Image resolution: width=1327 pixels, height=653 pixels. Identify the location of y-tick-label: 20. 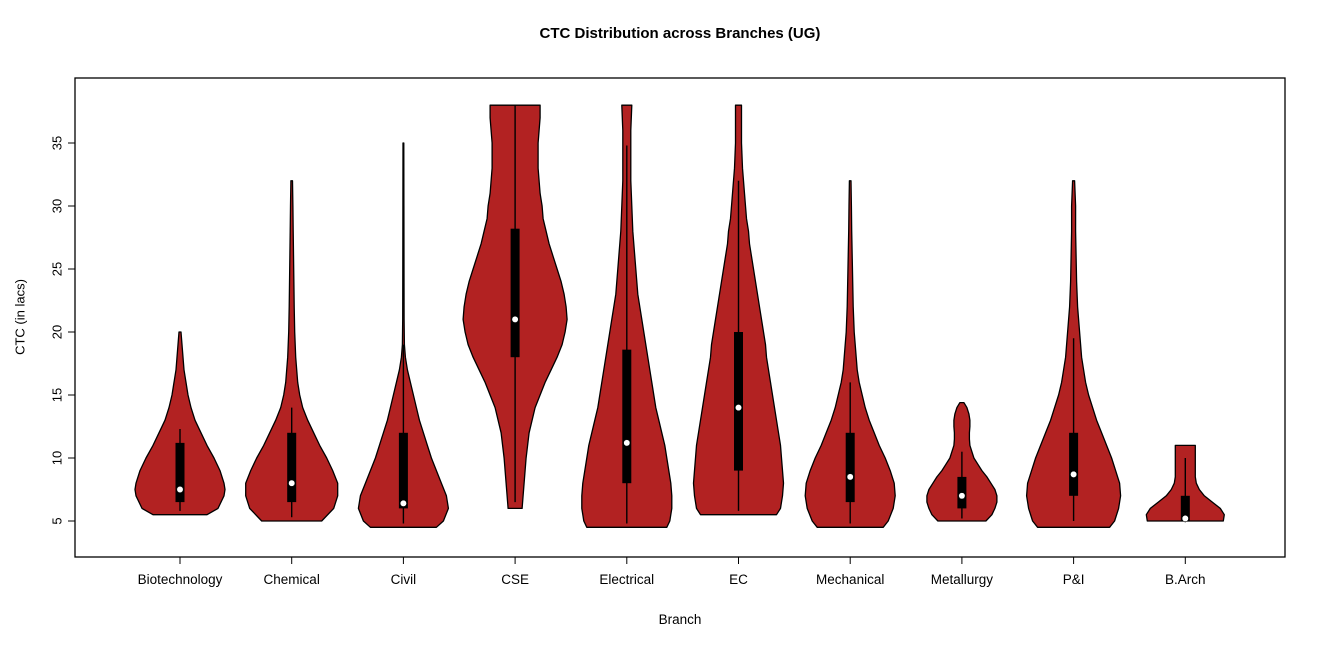
(56, 332).